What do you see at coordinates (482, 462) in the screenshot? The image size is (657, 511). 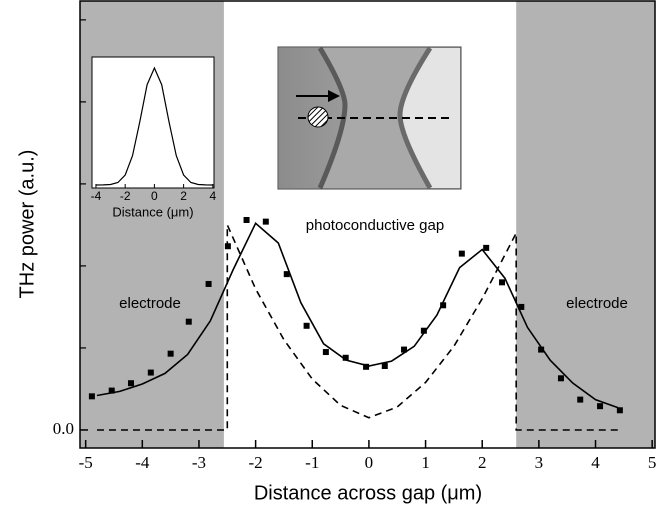 I see `x-tick-label: 2` at bounding box center [482, 462].